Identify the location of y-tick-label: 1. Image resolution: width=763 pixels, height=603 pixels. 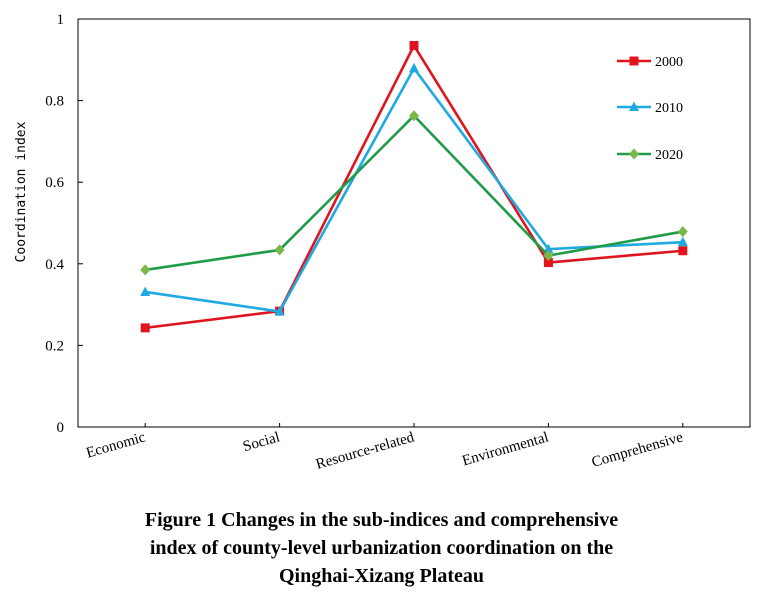
(61, 20).